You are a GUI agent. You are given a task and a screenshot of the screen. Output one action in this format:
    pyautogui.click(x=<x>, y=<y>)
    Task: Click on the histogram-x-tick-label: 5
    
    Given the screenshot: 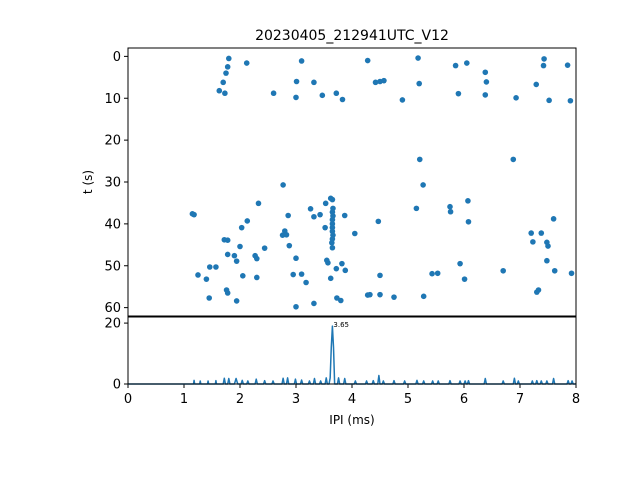 What is the action you would take?
    pyautogui.click(x=408, y=399)
    